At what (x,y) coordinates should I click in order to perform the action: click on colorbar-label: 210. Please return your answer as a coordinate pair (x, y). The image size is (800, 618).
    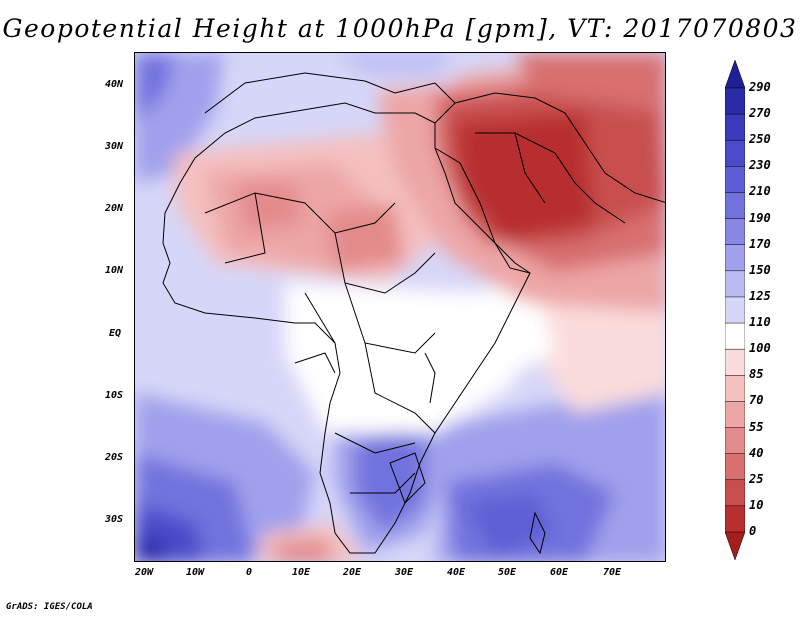
    Looking at the image, I should click on (760, 191).